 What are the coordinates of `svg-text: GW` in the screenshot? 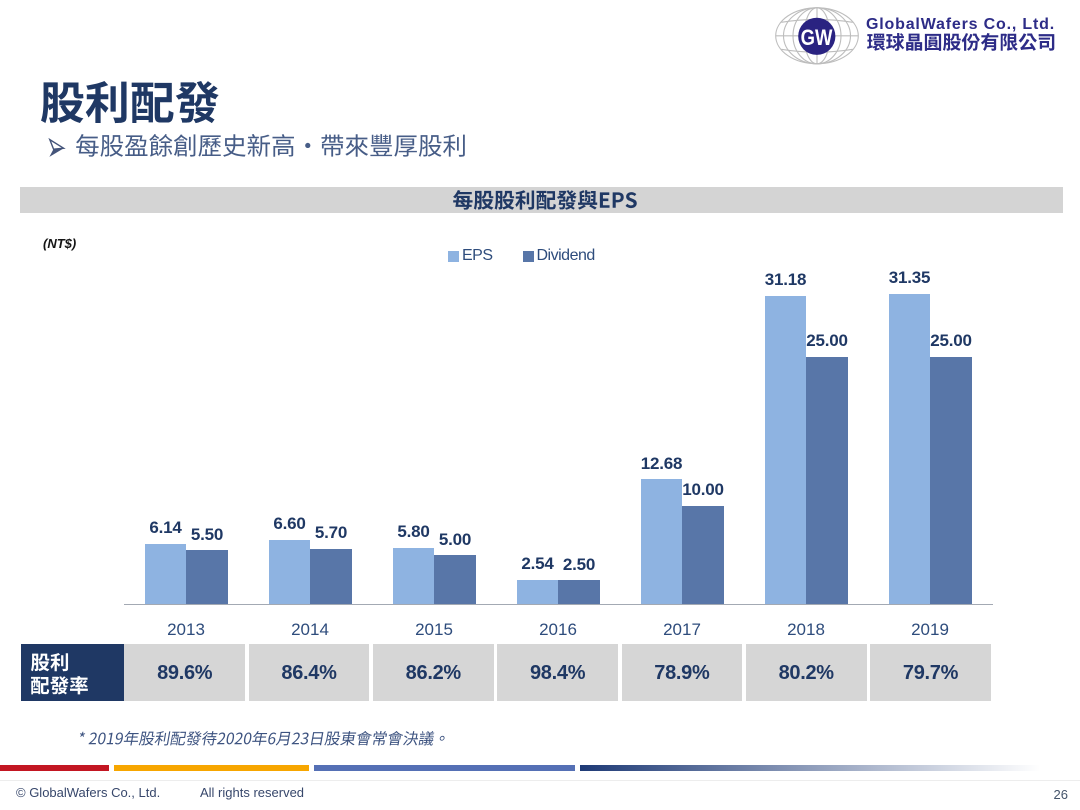 It's located at (817, 37).